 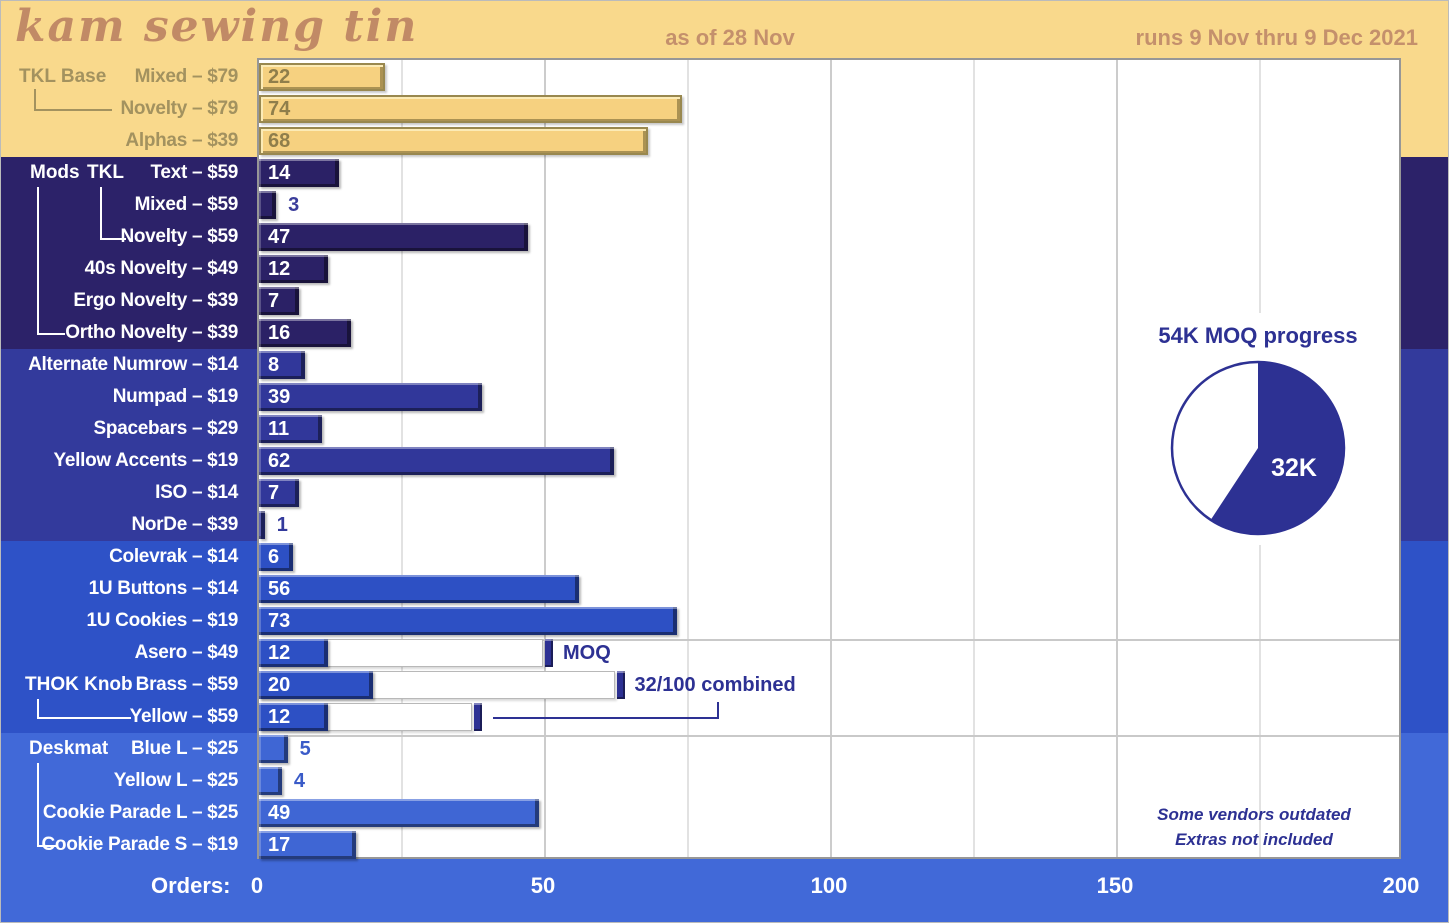 What do you see at coordinates (179, 236) in the screenshot?
I see `row-label: Novelty – $59` at bounding box center [179, 236].